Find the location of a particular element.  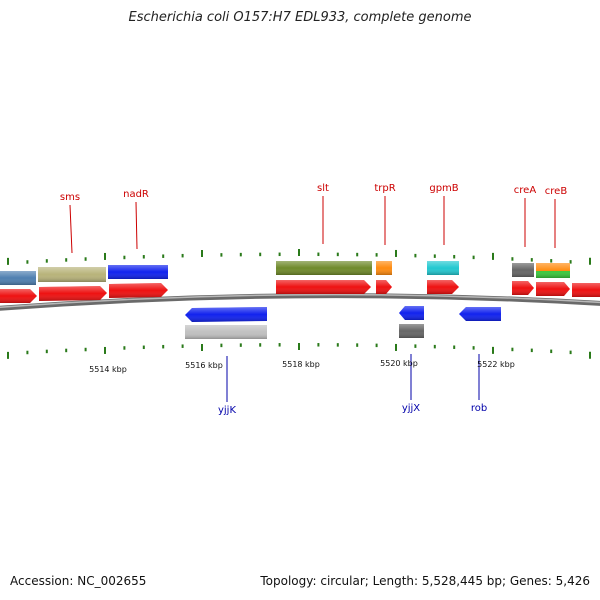

top-gene-labels: sms nadR slt trpR gpmB creA creB is located at coordinates (314, 218).